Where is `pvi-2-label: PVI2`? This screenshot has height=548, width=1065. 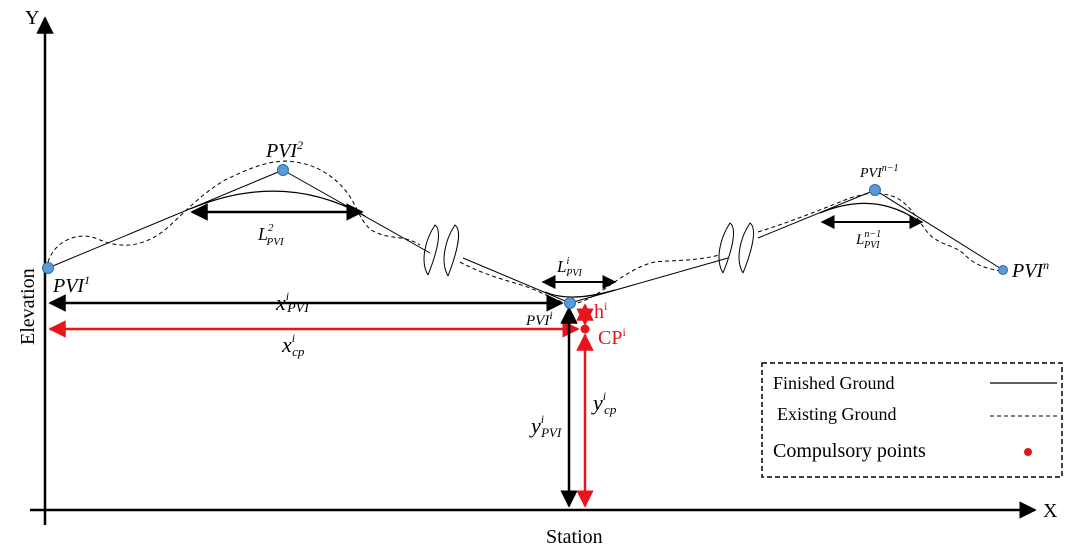
pvi-2-label: PVI2 is located at coordinates (284, 150).